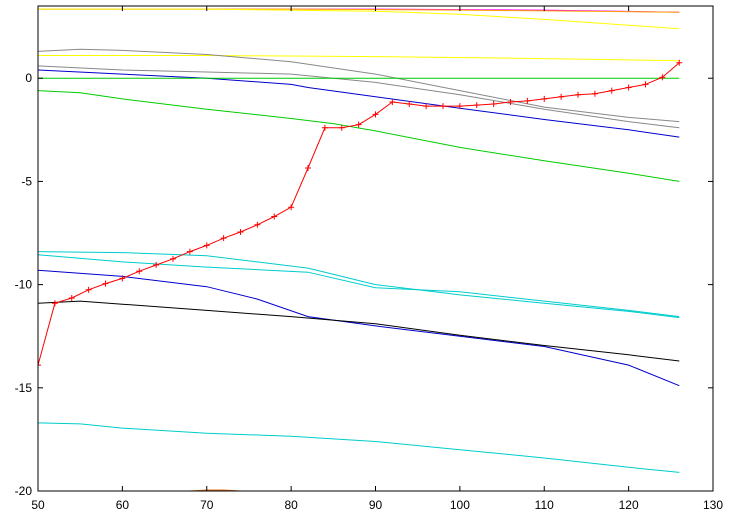 The height and width of the screenshot is (514, 732). What do you see at coordinates (291, 505) in the screenshot?
I see `x-tick-label: 80` at bounding box center [291, 505].